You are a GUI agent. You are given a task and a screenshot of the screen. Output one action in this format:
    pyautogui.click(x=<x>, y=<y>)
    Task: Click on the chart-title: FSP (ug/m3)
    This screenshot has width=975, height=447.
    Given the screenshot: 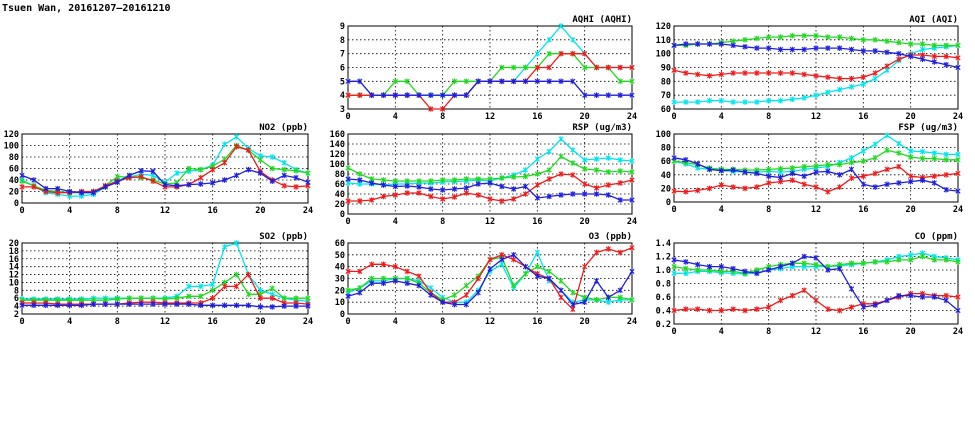 What is the action you would take?
    pyautogui.click(x=928, y=128)
    